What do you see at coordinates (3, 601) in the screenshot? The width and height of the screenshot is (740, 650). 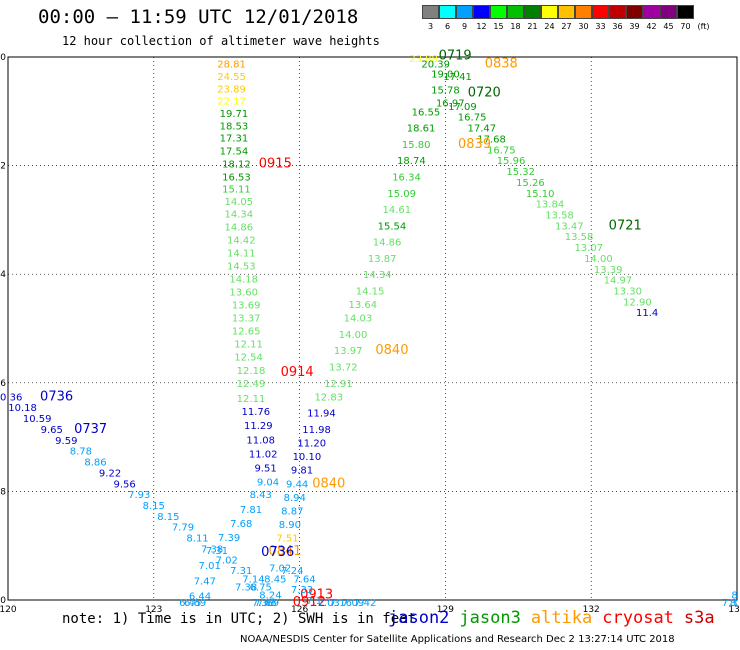 I see `y-tick-label: -60` at bounding box center [3, 601].